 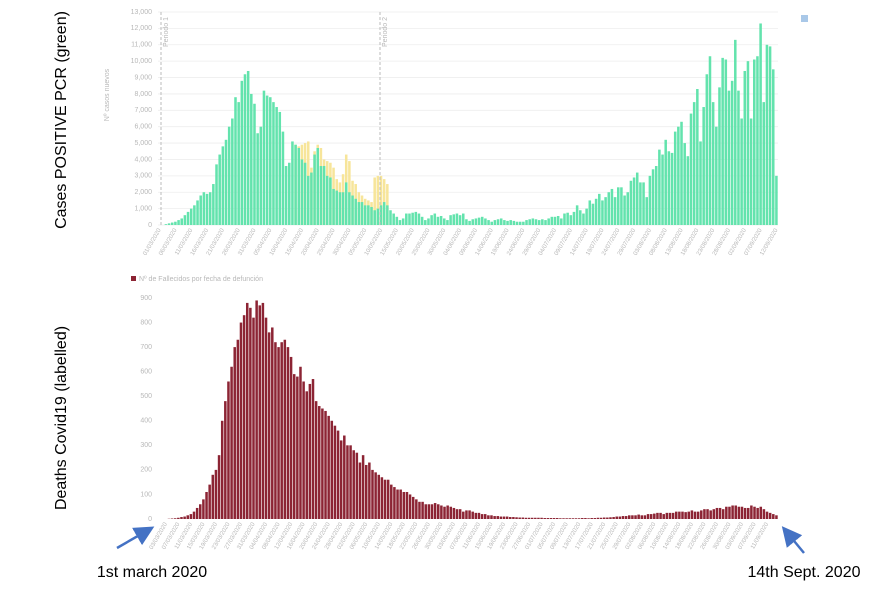 I want to click on y-tick-label: 100, so click(x=146, y=494).